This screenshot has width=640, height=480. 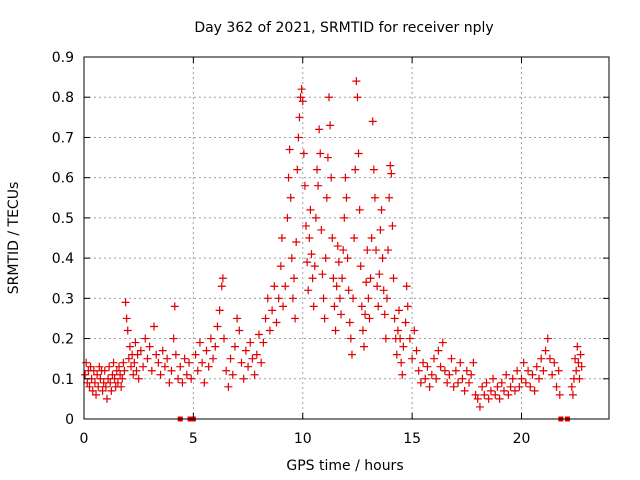 I want to click on y-tick-label: 0, so click(x=69, y=420).